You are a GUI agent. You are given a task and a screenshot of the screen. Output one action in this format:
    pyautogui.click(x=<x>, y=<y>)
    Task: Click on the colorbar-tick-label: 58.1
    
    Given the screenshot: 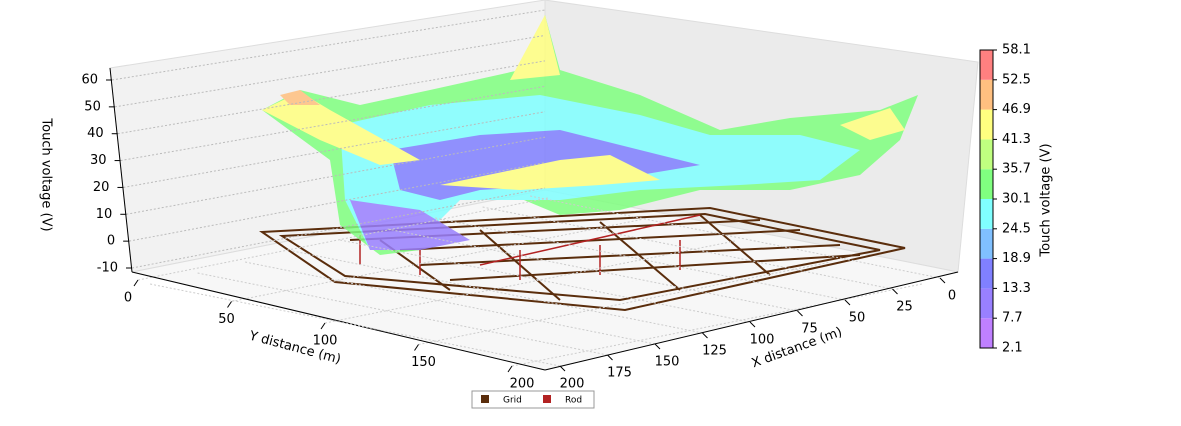 What is the action you would take?
    pyautogui.click(x=1016, y=50)
    